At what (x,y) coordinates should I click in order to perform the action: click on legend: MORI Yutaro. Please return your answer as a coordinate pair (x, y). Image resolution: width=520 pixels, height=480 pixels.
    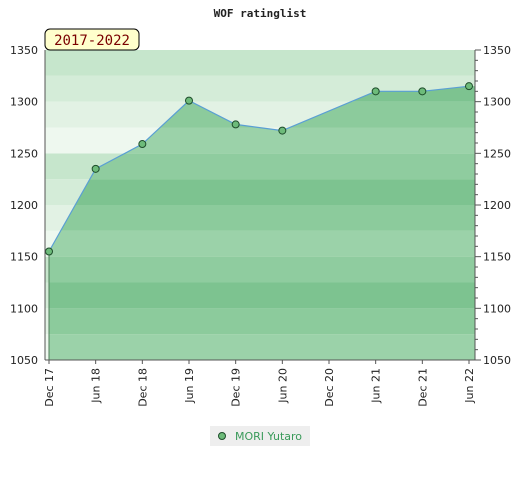
    Looking at the image, I should click on (260, 436).